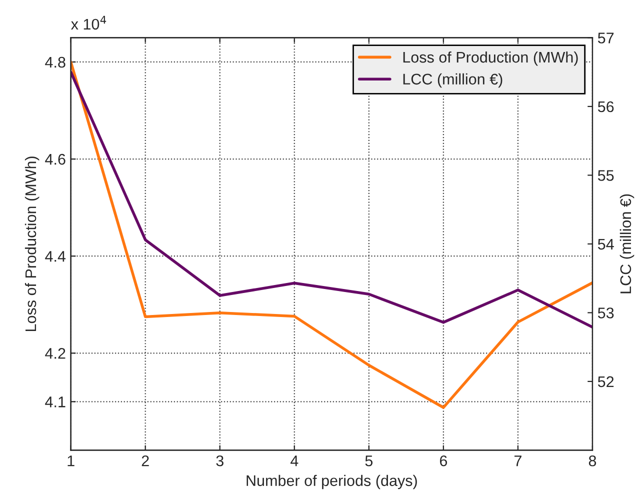  Describe the element at coordinates (452, 80) in the screenshot. I see `legend-label: LCC (million €)` at that location.